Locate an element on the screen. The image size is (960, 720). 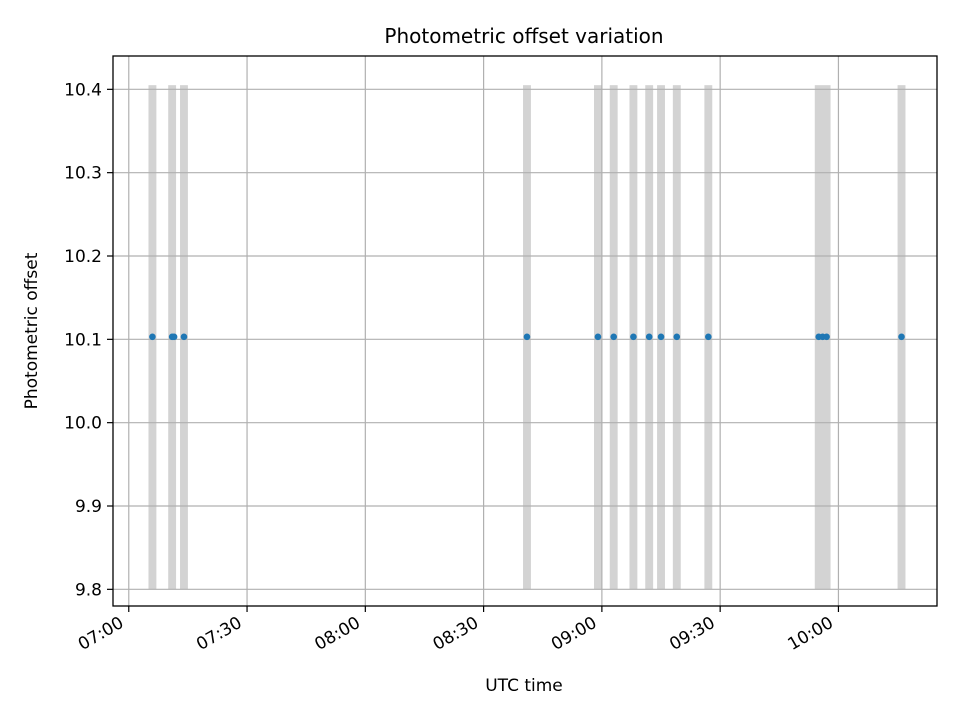
x-axis-label: UTC time is located at coordinates (524, 686).